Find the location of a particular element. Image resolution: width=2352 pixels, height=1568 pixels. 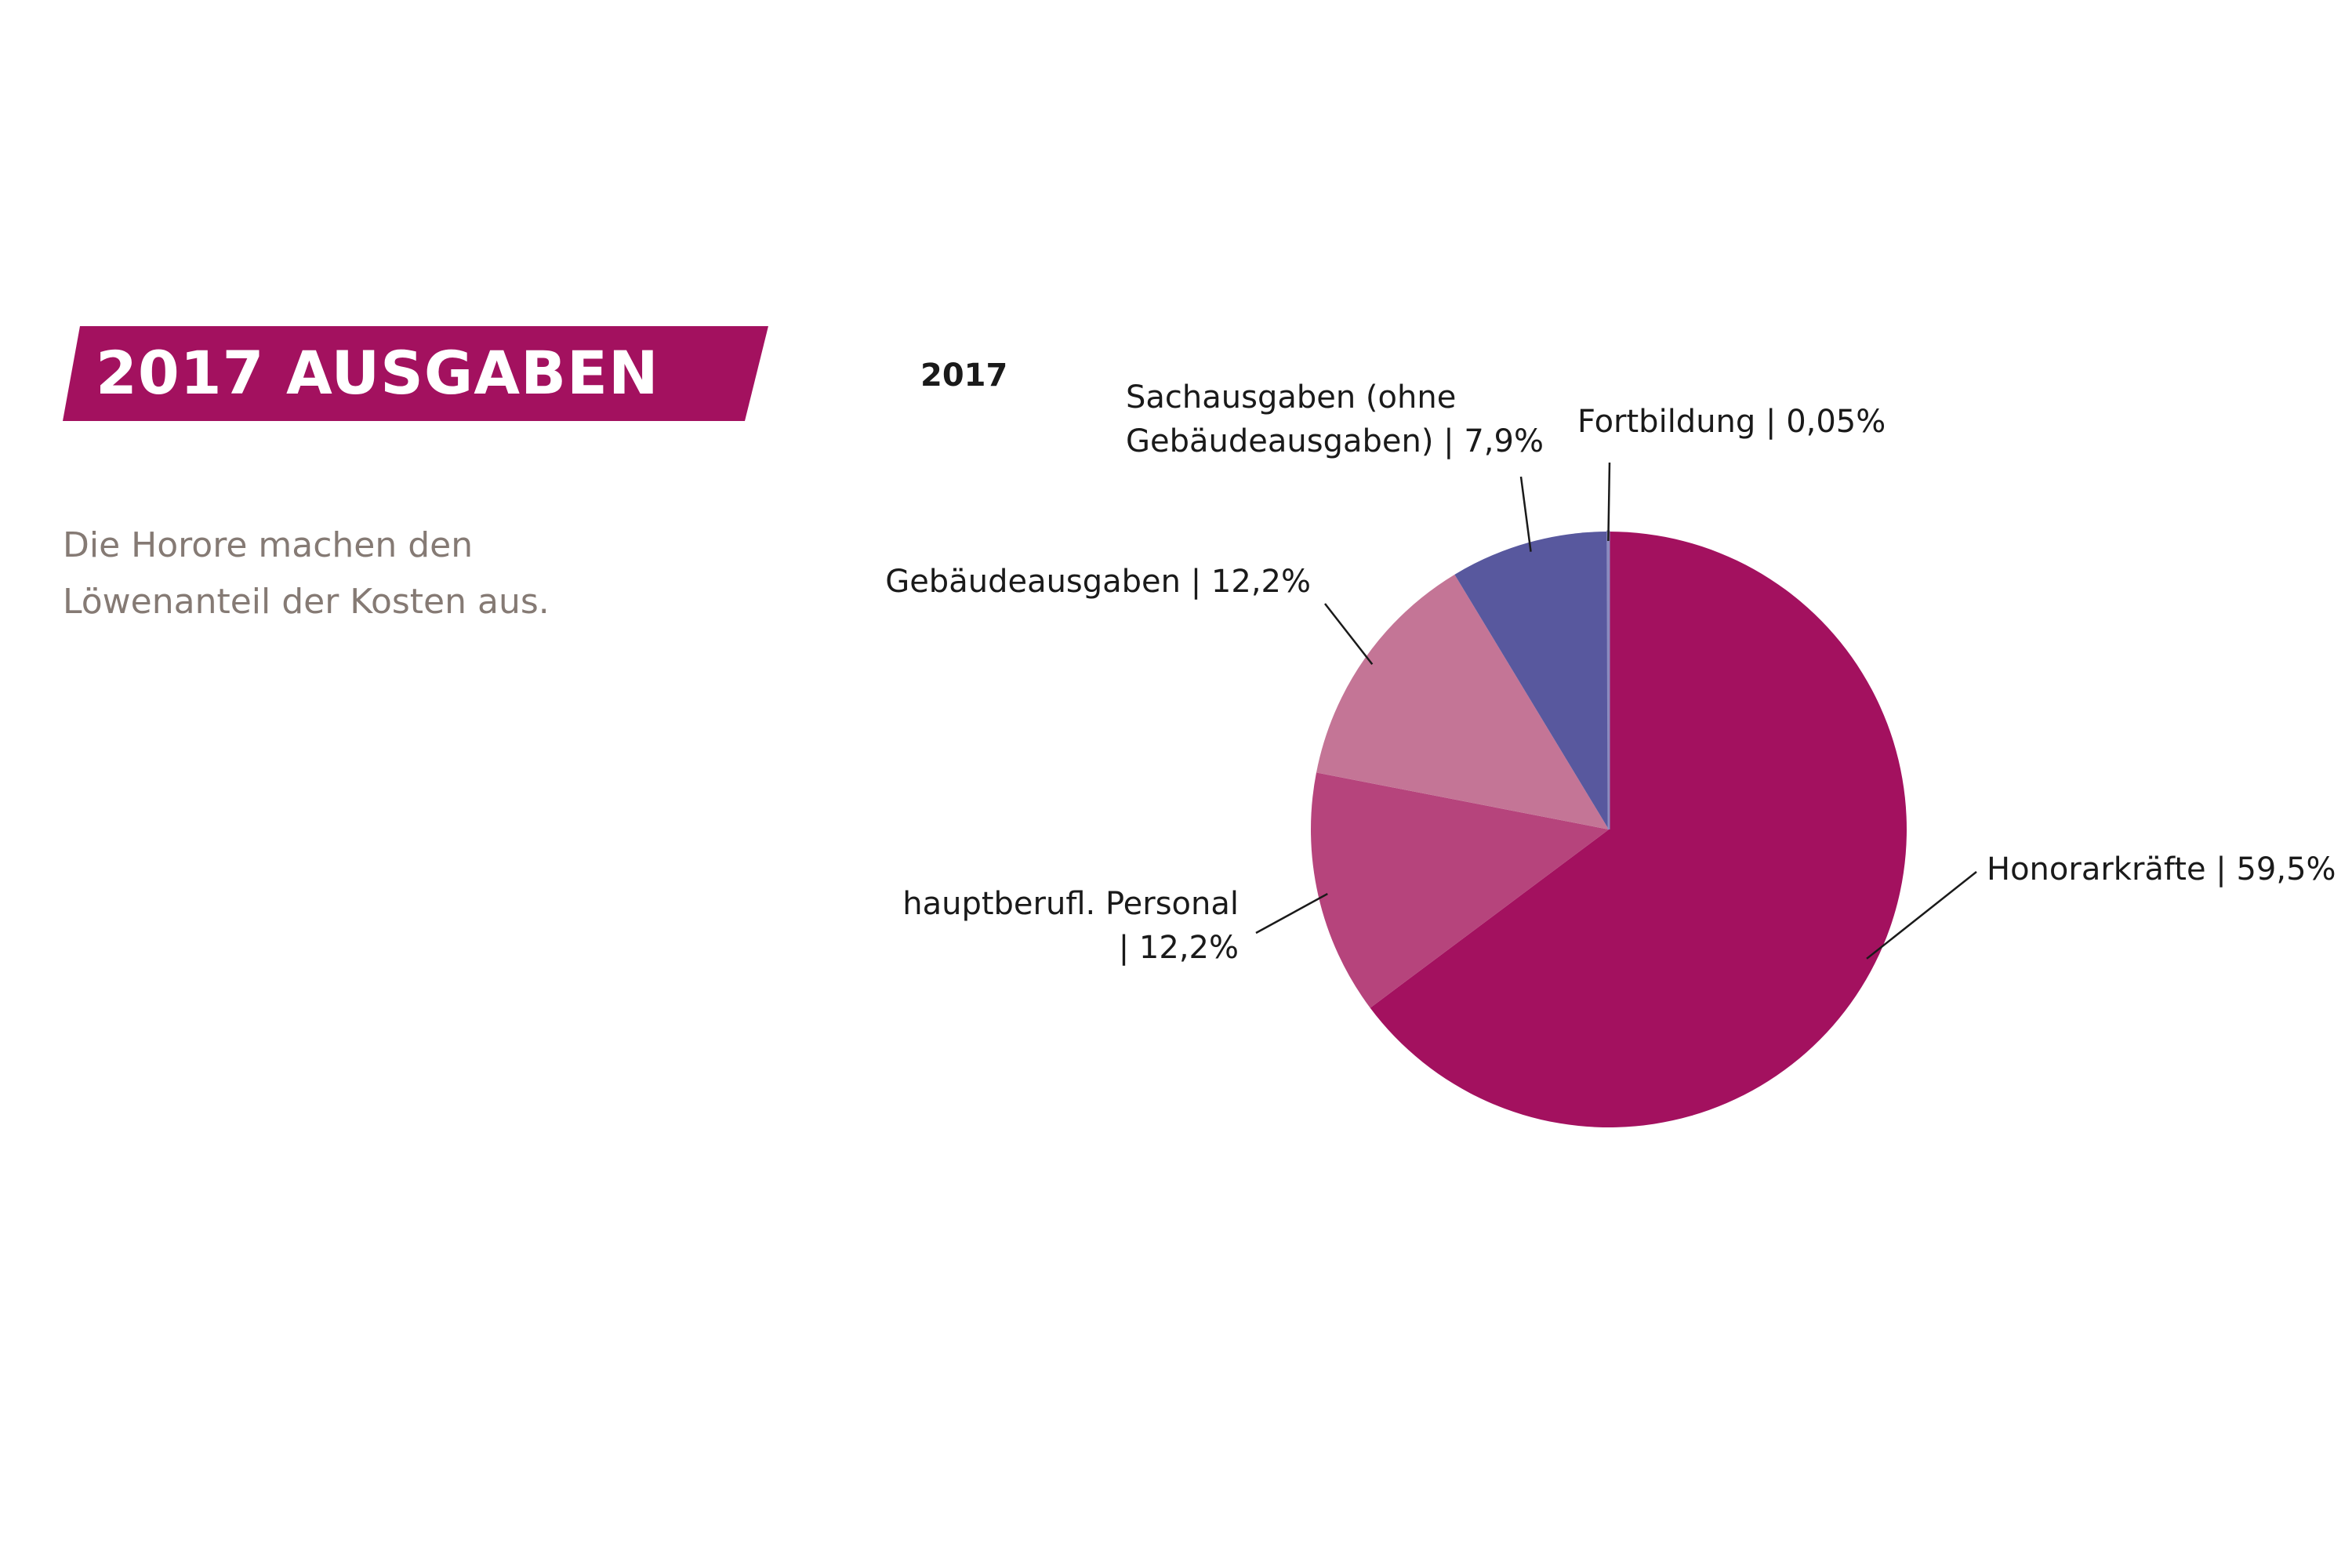

slice-label-line: Gebäudeausgaben) | 7,9% is located at coordinates (1335, 441).